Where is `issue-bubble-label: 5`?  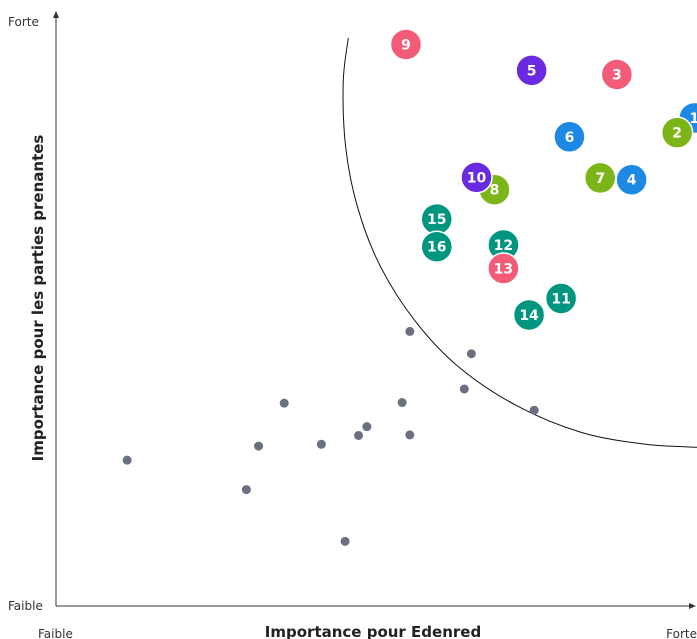
issue-bubble-label: 5 is located at coordinates (532, 71).